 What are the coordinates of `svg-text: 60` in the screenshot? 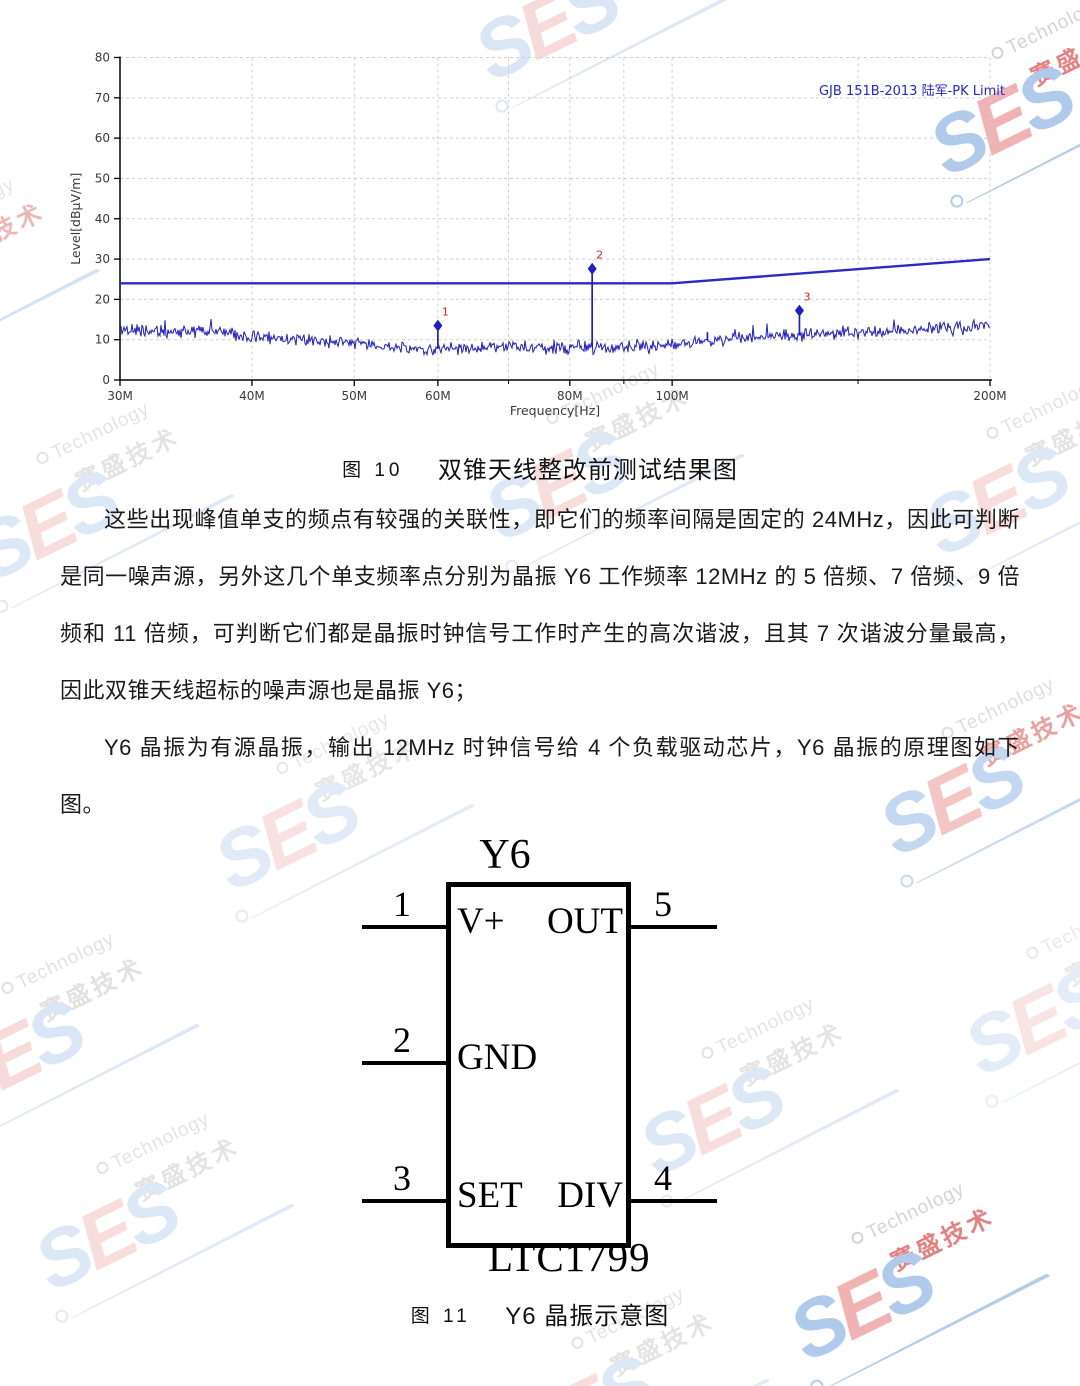 It's located at (102, 138).